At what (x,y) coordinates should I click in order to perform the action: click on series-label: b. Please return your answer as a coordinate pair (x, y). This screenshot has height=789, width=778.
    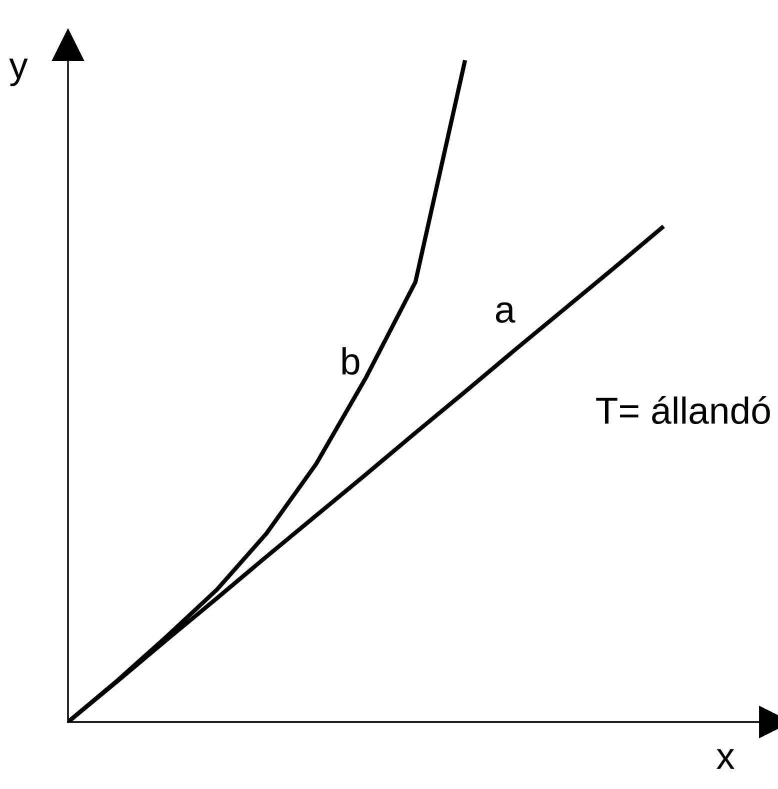
    Looking at the image, I should click on (351, 361).